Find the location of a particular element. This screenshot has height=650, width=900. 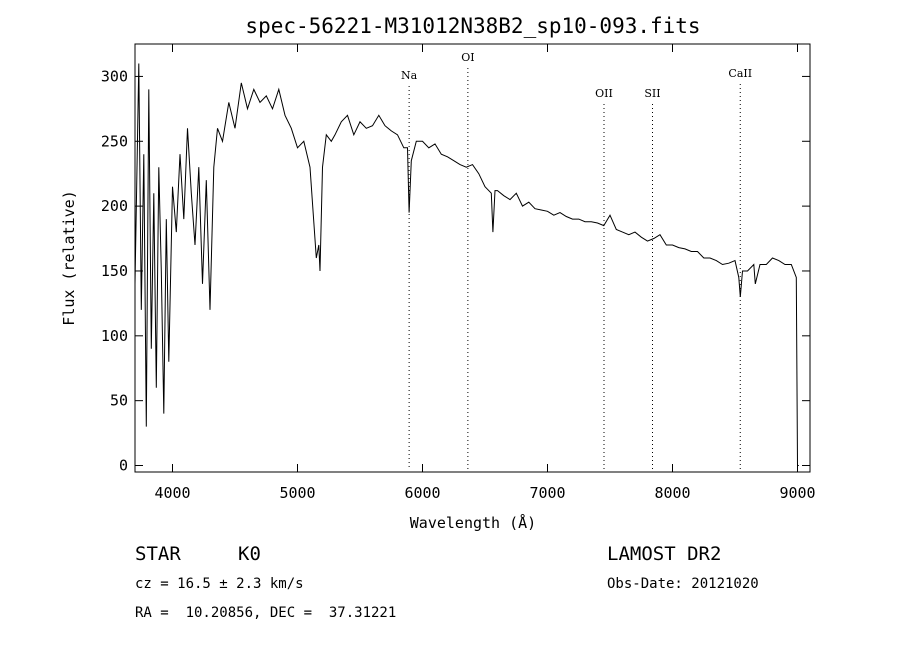

observation-date: Obs-Date: 20121020 is located at coordinates (683, 584).